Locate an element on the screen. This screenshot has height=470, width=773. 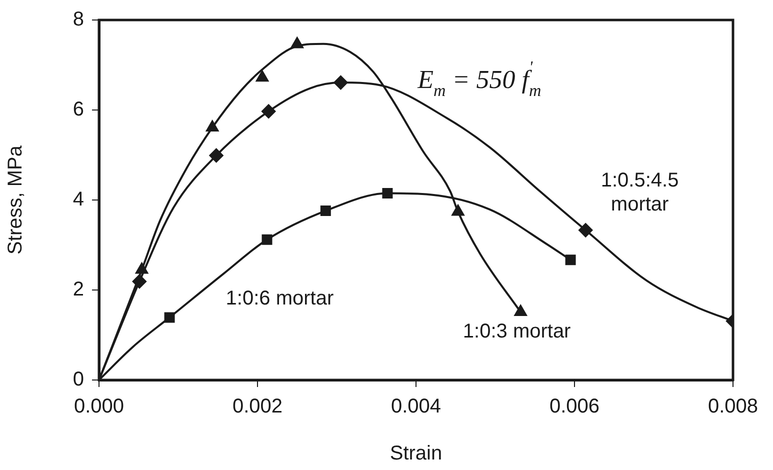
series-label: 1:0:3 mortar is located at coordinates (517, 331).